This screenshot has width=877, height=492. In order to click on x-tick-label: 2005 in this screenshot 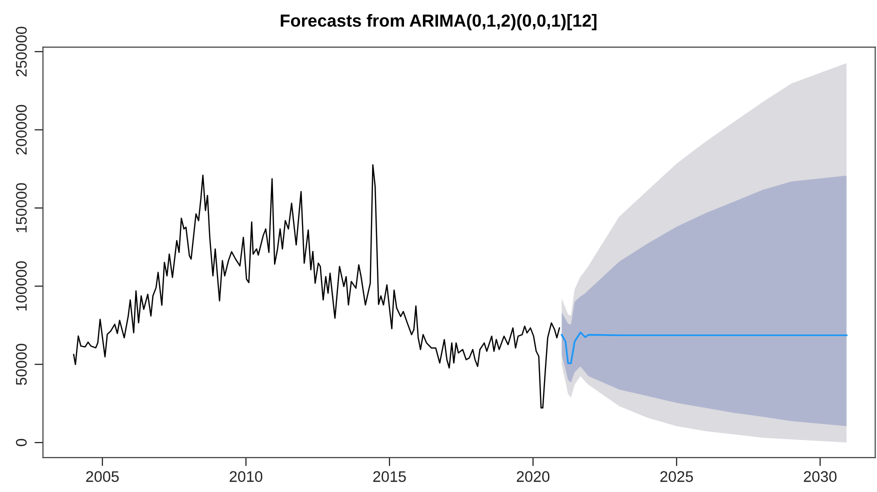, I will do `click(102, 476)`.